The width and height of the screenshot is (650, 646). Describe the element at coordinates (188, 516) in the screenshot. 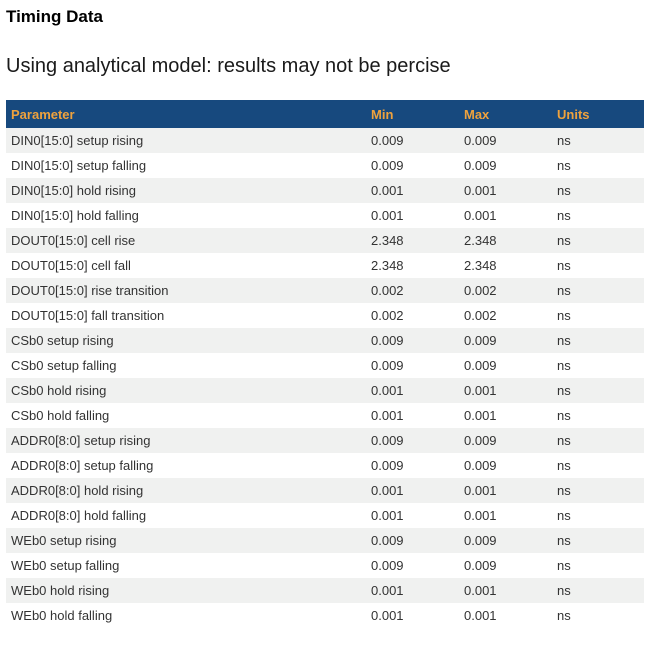

I see `cell-parameter: ADDR0[8:0] hold falling` at that location.